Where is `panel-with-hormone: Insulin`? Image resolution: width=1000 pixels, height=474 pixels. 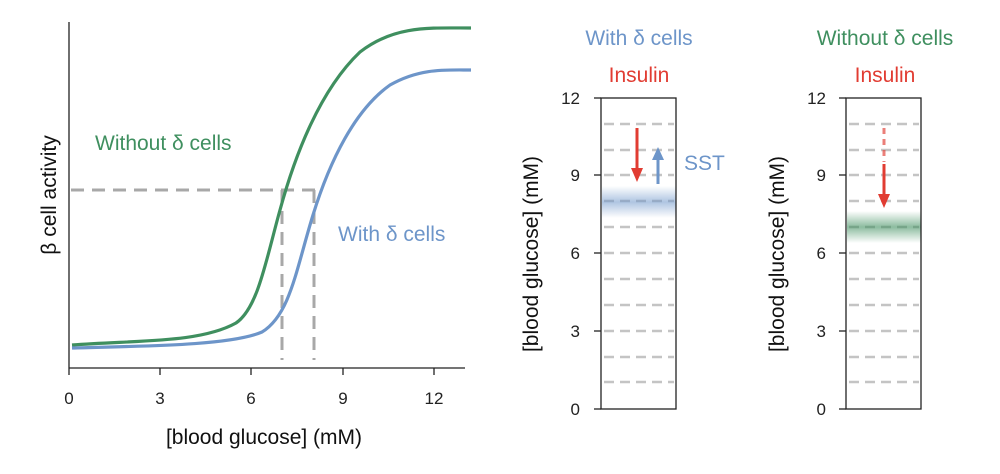 panel-with-hormone: Insulin is located at coordinates (639, 75).